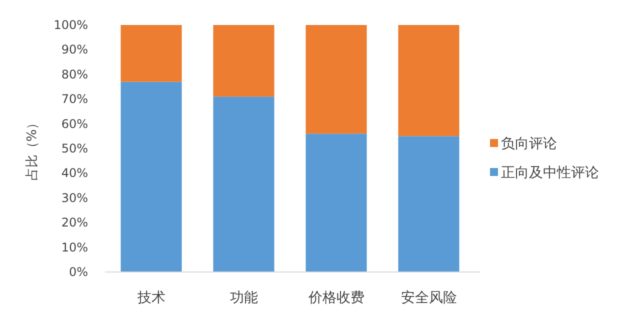  What do you see at coordinates (244, 298) in the screenshot?
I see `x-tick-label: 功能` at bounding box center [244, 298].